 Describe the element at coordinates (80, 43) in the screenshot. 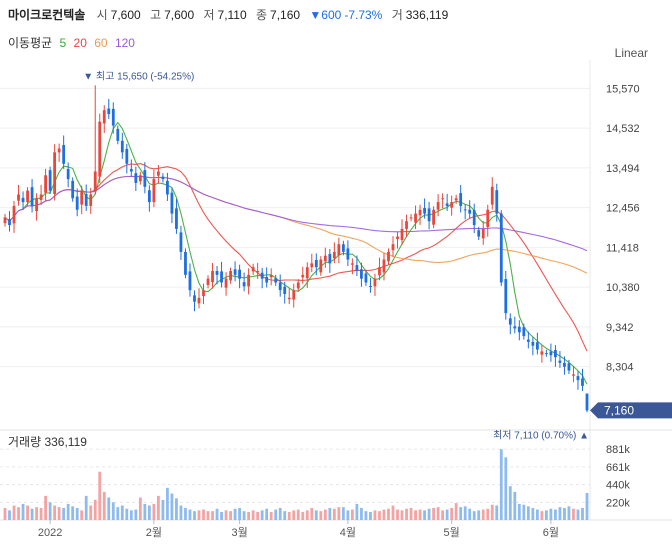

I see `ma-legend-20: 20` at that location.